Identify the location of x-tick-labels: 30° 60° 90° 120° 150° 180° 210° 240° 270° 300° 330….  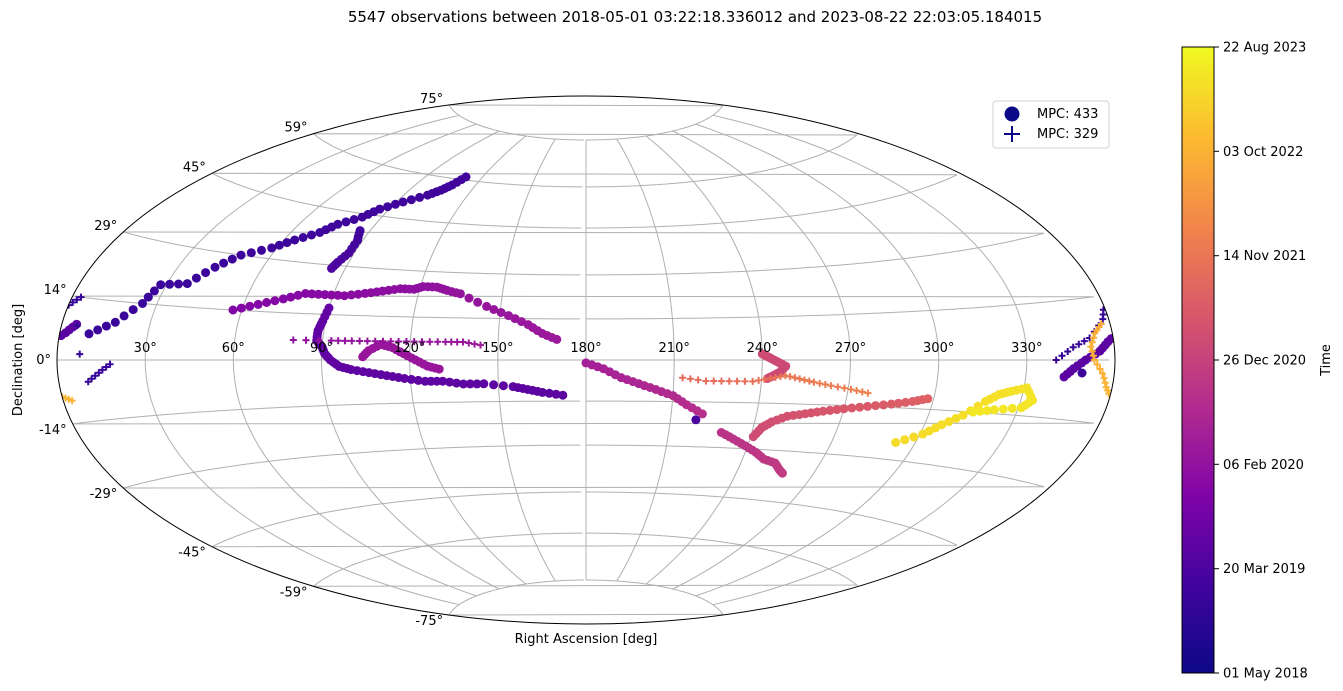
(588, 348).